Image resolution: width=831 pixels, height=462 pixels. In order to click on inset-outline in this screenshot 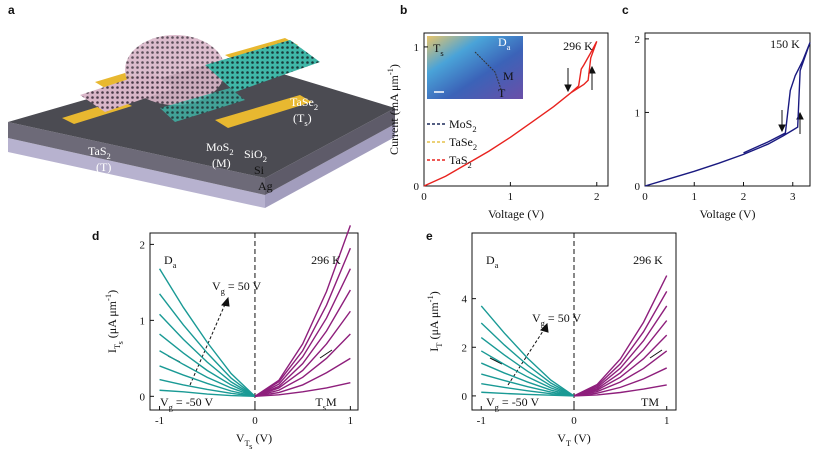, I will do `click(488, 72)`.